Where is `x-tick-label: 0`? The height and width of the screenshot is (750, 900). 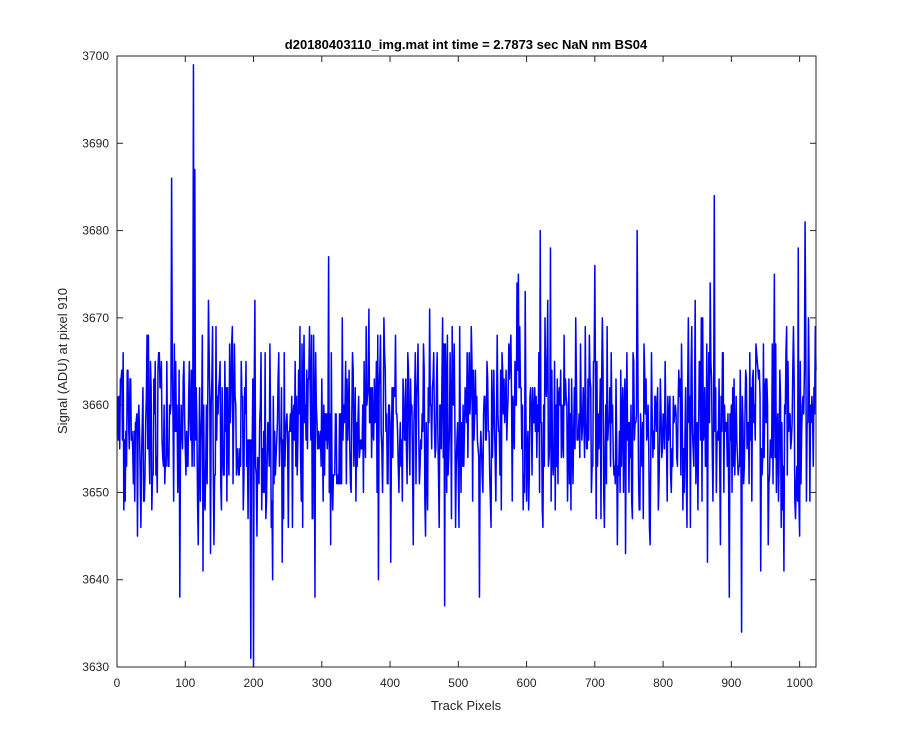 x-tick-label: 0 is located at coordinates (117, 683).